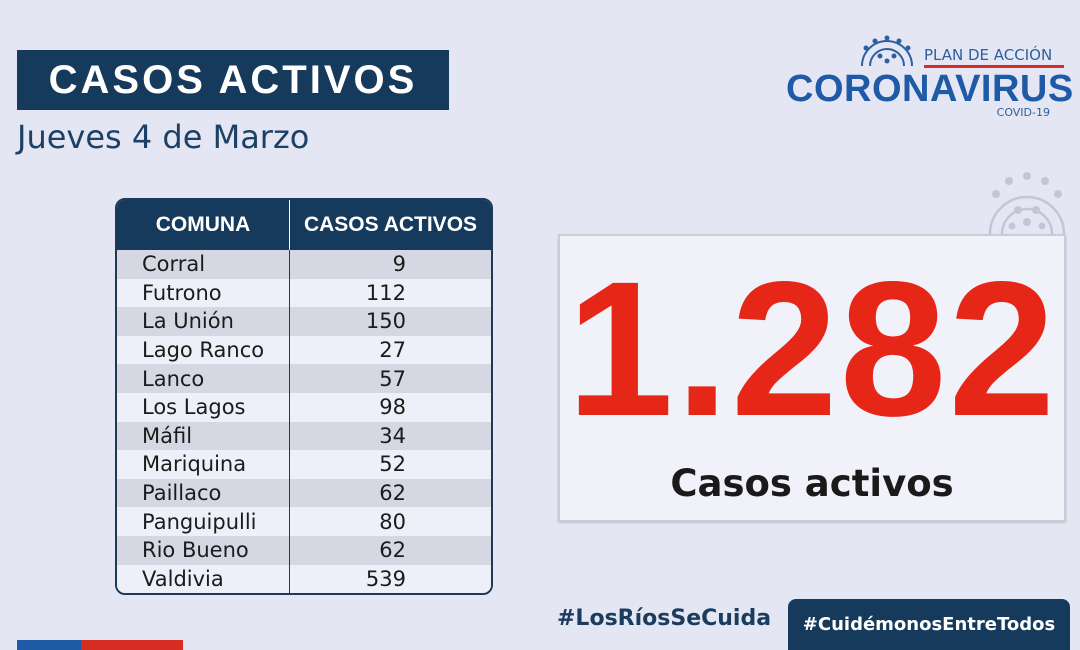  What do you see at coordinates (203, 293) in the screenshot?
I see `comuna-cell: Futrono` at bounding box center [203, 293].